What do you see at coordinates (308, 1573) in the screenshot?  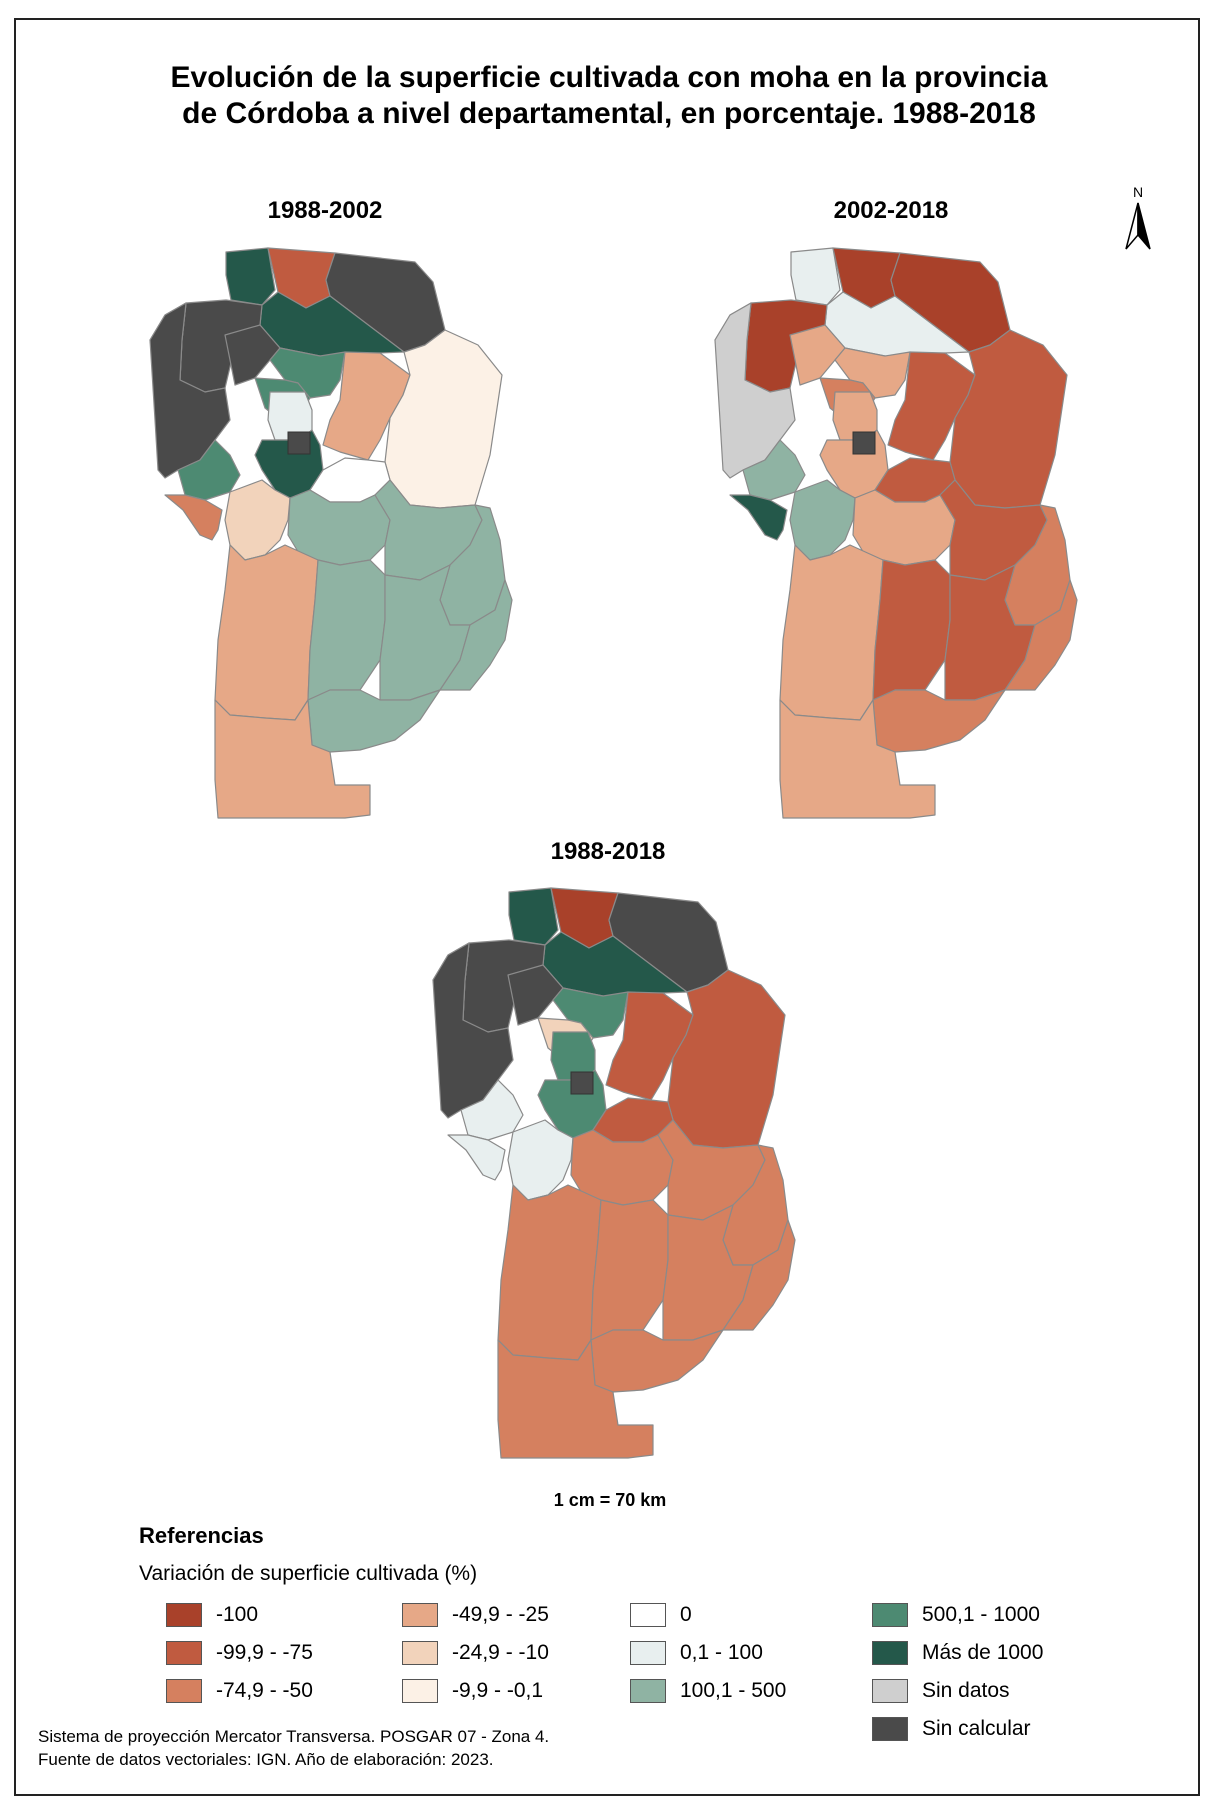 I see `legend-subtitle: Variación de superficie cultivada (%)` at bounding box center [308, 1573].